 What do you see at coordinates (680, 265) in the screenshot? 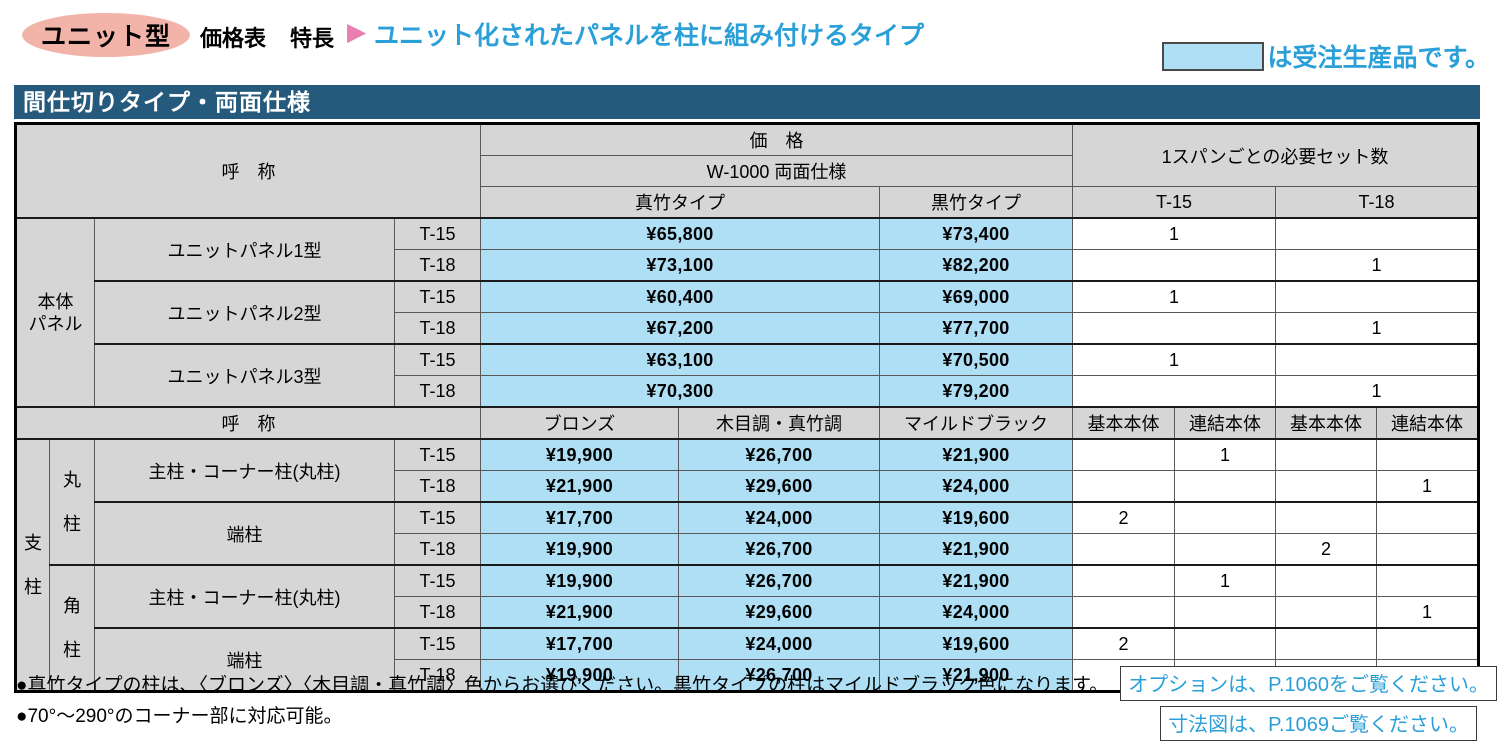
I see `price-madake: ¥73,100` at bounding box center [680, 265].